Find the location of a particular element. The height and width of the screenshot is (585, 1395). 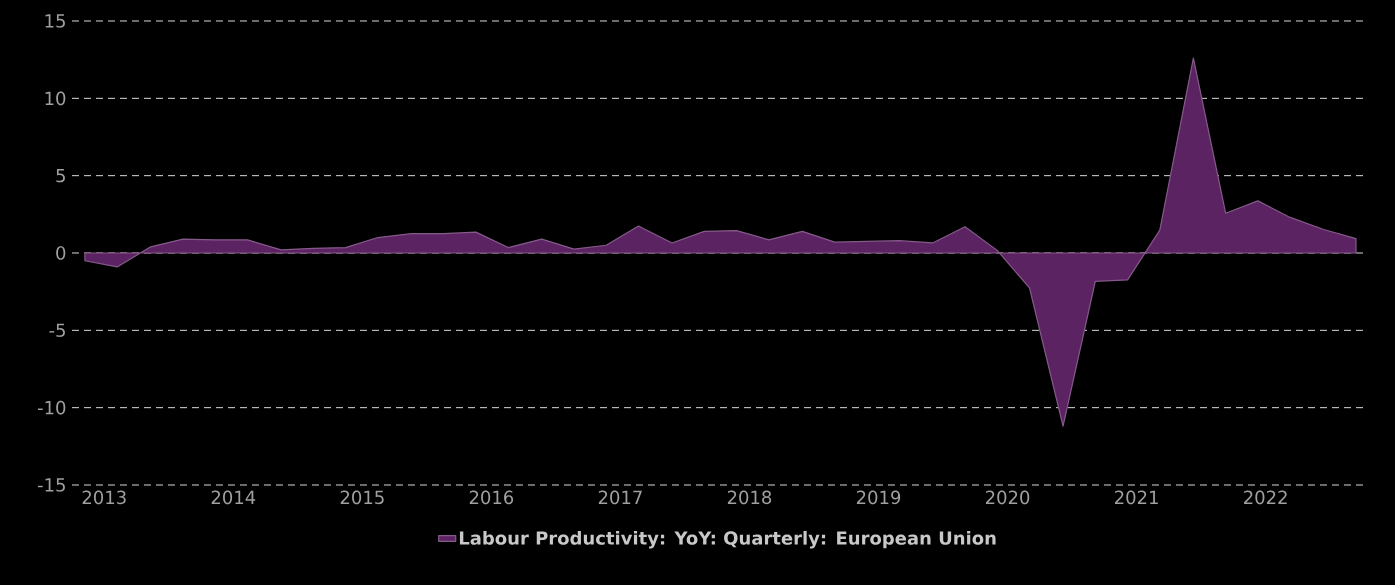

x-tick-label: 2016 is located at coordinates (491, 497).